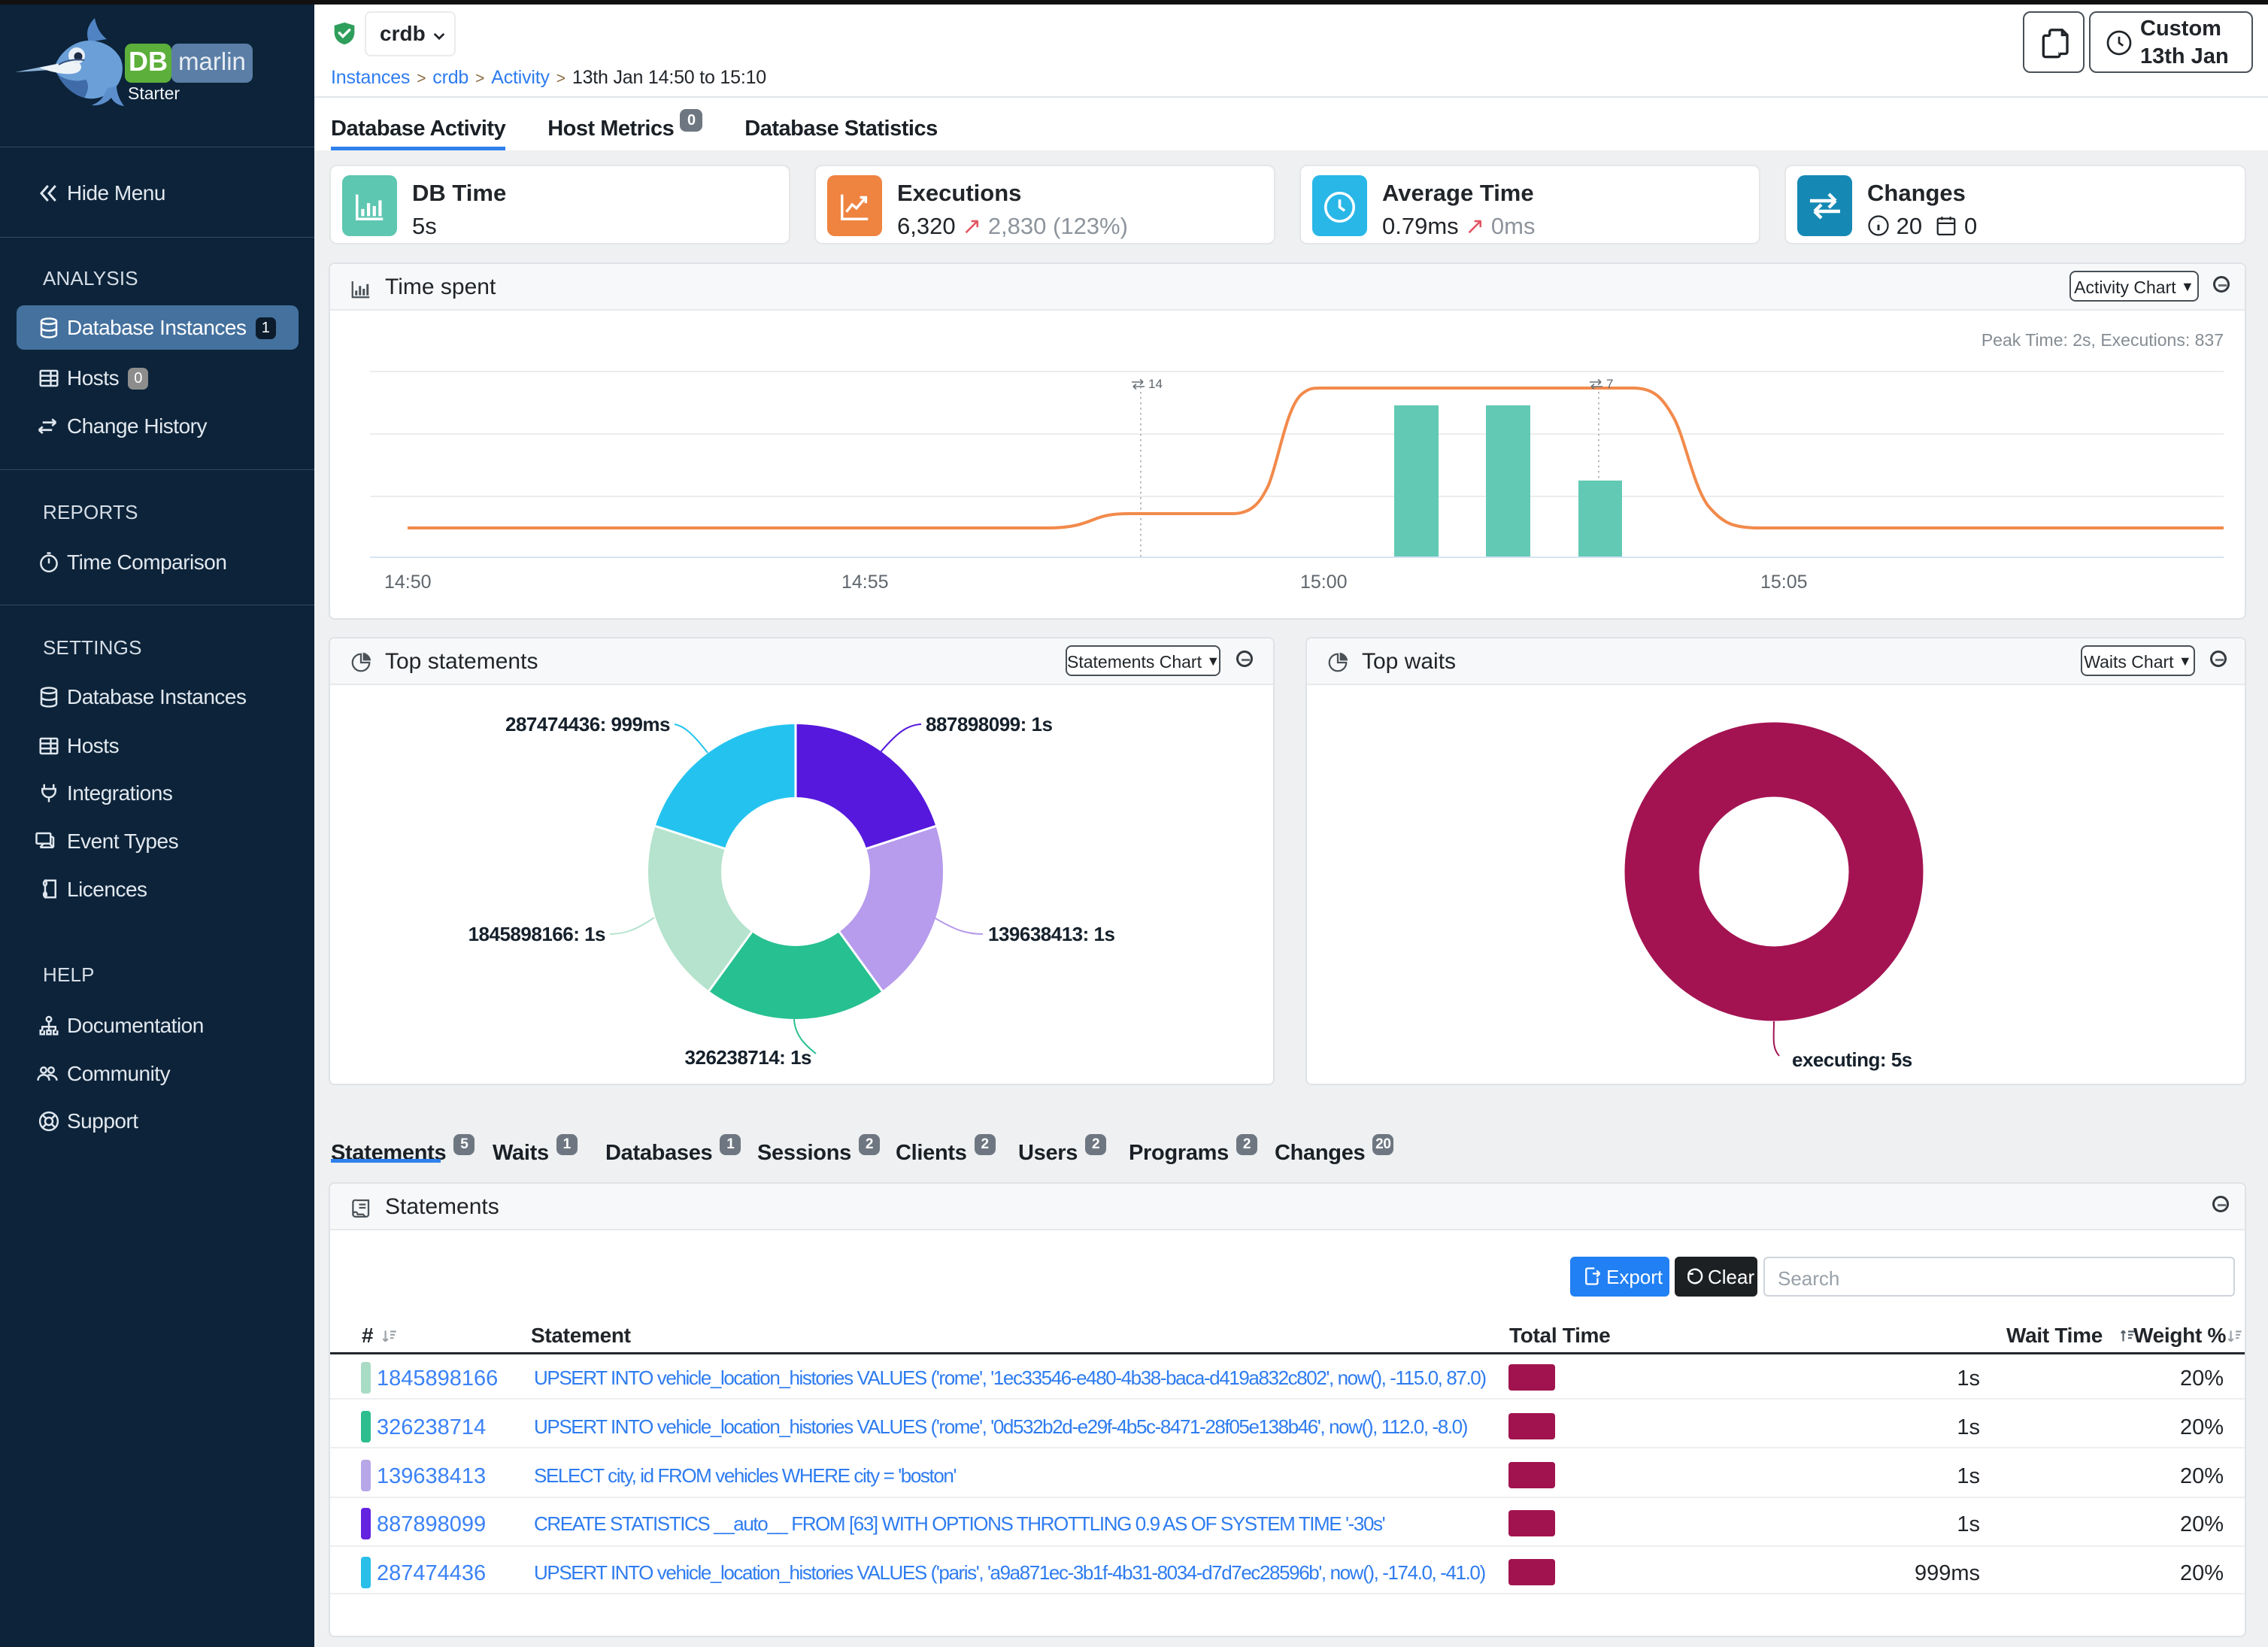 The width and height of the screenshot is (2268, 1647). Describe the element at coordinates (989, 724) in the screenshot. I see `svg-text: 887898099: 1s` at that location.